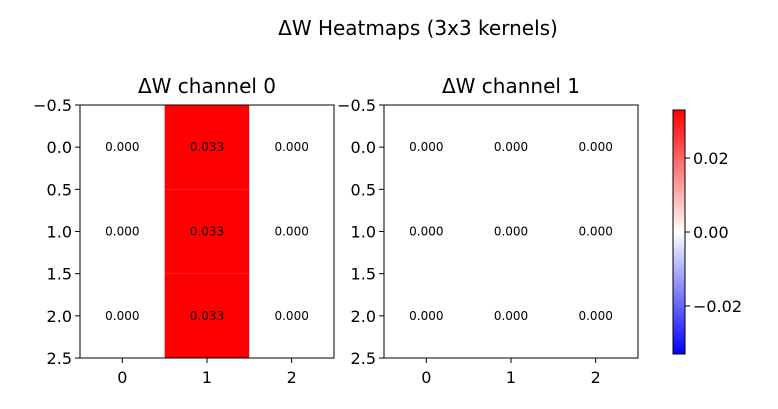 The height and width of the screenshot is (409, 778). Describe the element at coordinates (511, 86) in the screenshot. I see `panel-title: ΔW channel 1` at that location.